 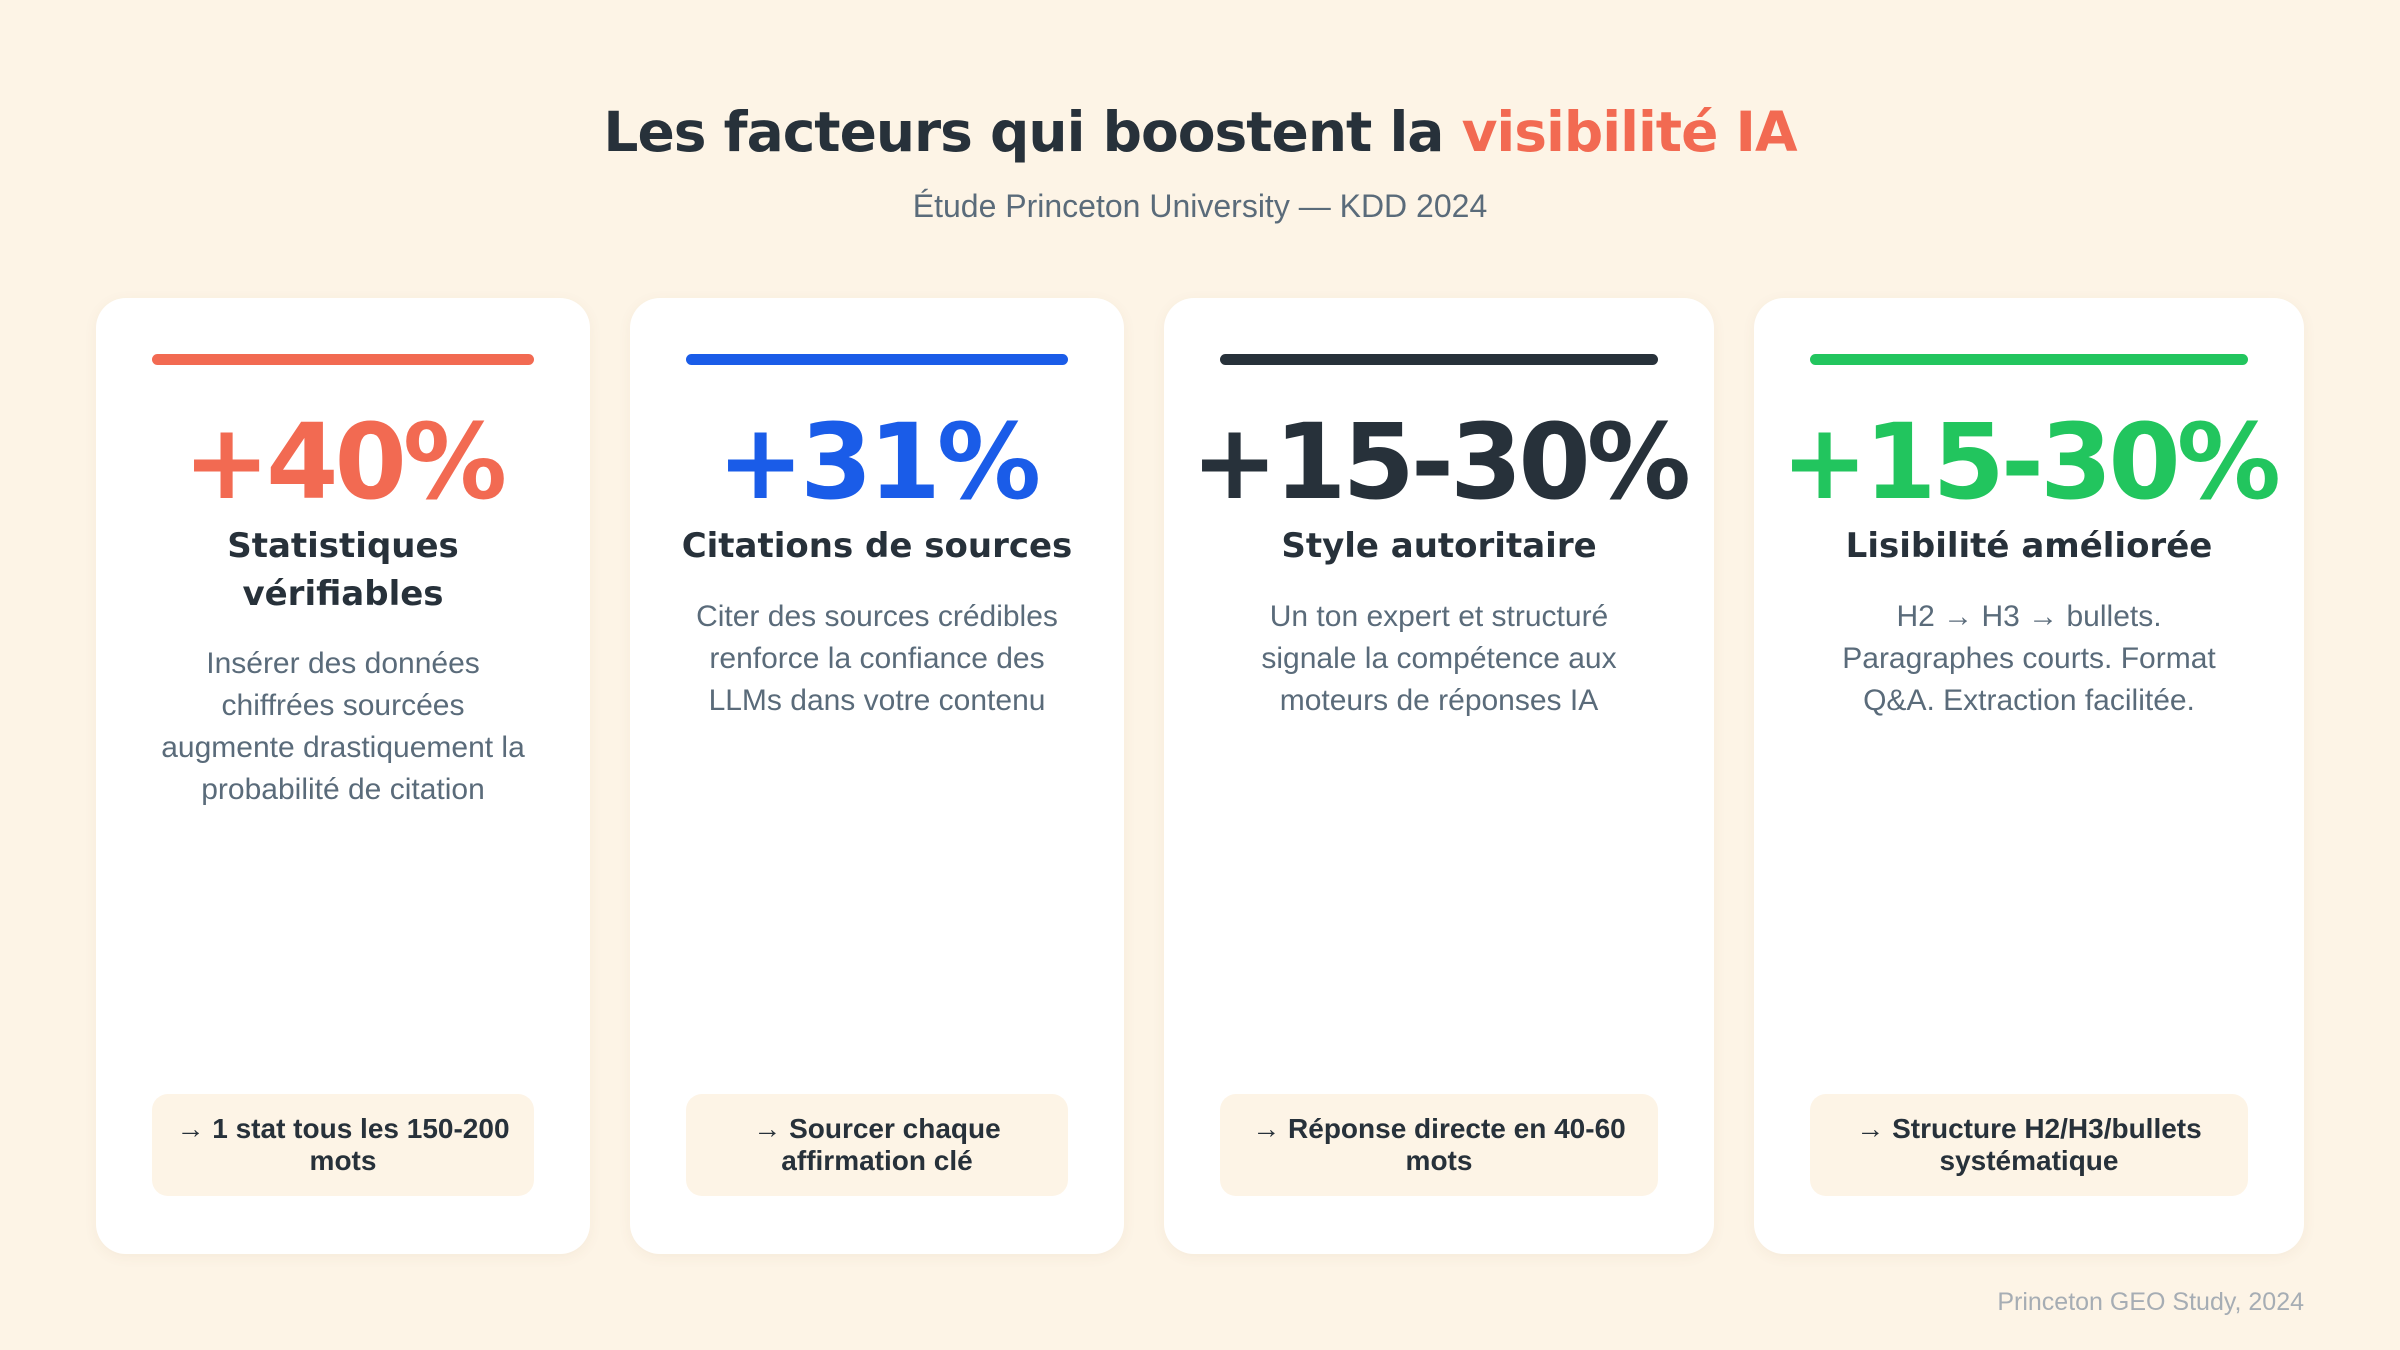 What do you see at coordinates (2029, 546) in the screenshot?
I see `card-title: Lisibilité améliorée` at bounding box center [2029, 546].